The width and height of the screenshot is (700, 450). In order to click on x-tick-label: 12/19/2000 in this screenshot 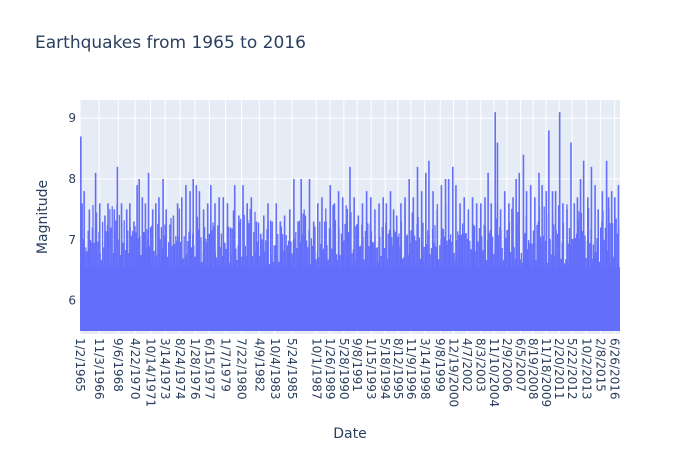, I will do `click(454, 372)`.